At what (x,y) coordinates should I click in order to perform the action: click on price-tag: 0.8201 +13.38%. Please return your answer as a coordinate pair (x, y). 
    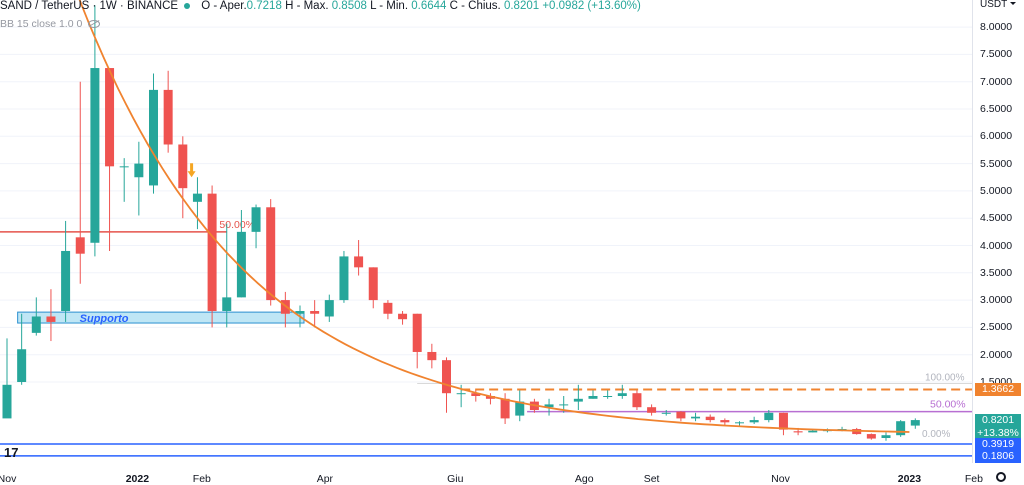
    Looking at the image, I should click on (998, 427).